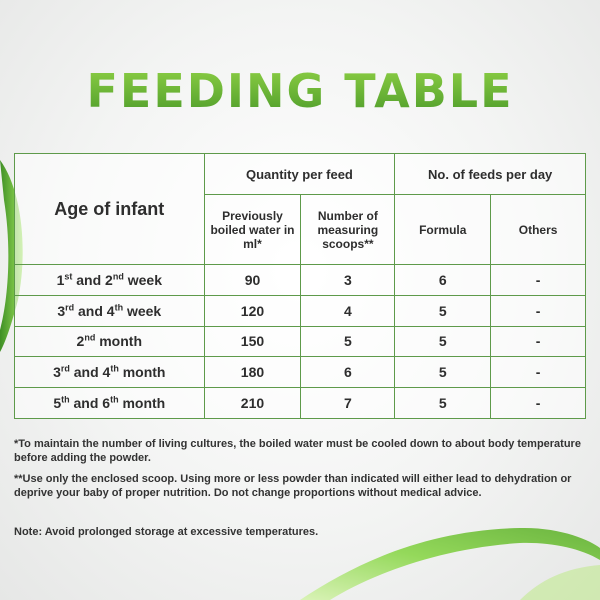  Describe the element at coordinates (109, 310) in the screenshot. I see `age-cell: 3rd and 4th week` at that location.